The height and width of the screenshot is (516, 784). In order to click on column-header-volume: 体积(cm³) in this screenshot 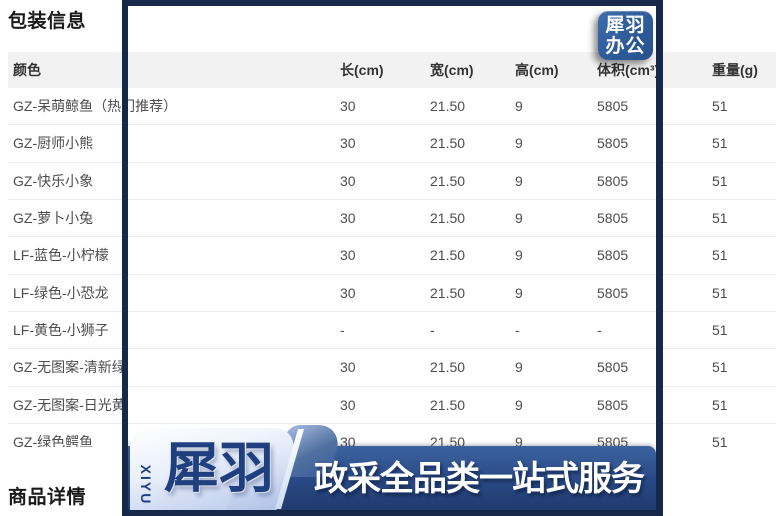, I will do `click(628, 70)`.